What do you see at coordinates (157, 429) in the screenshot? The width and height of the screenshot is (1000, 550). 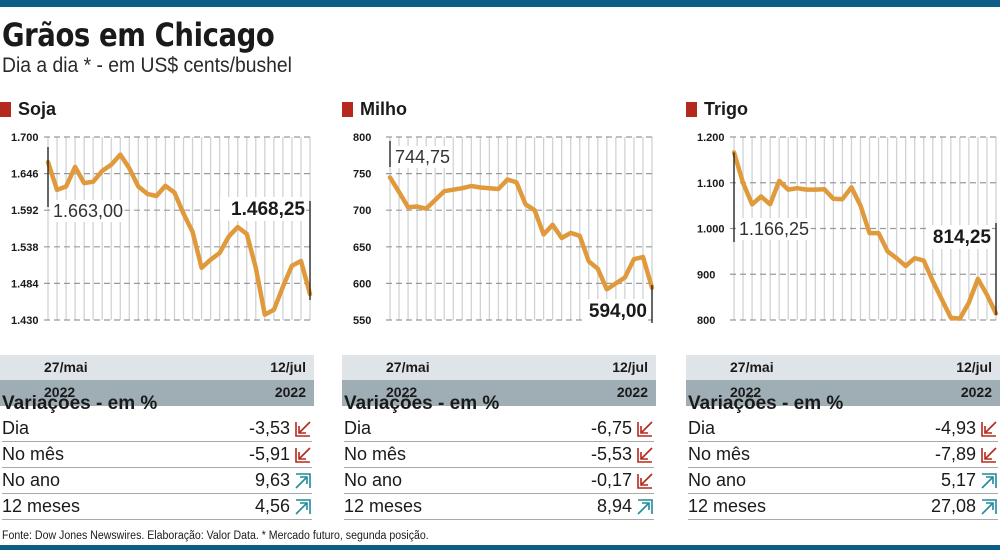 I see `variation-row: Dia -3,53` at bounding box center [157, 429].